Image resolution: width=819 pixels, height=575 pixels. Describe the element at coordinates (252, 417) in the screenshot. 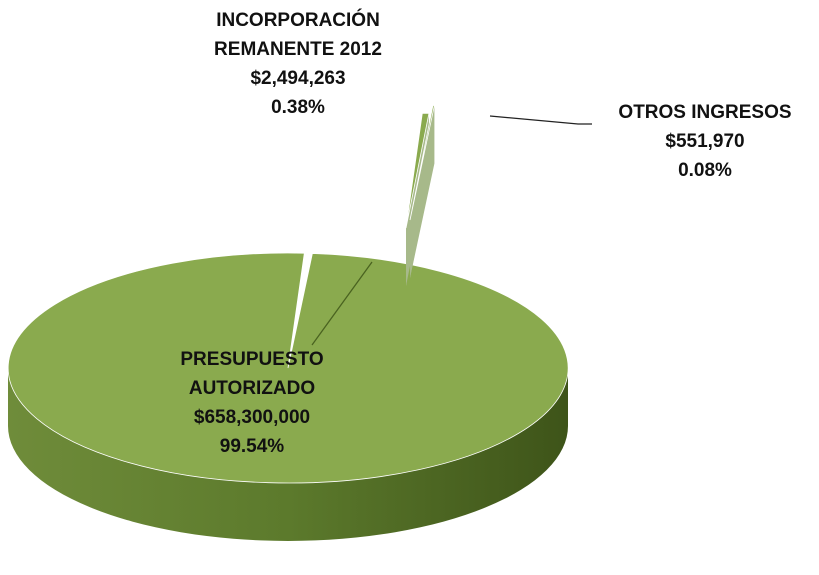

I see `value-label: $658,300,000` at that location.